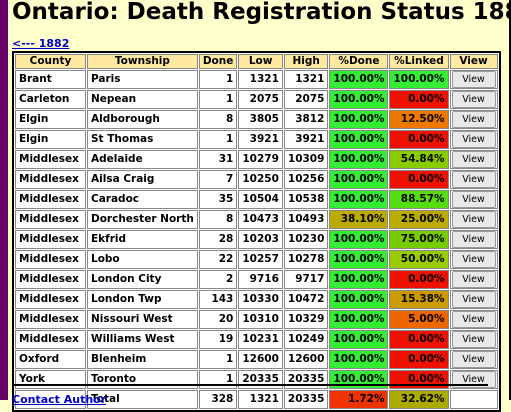  What do you see at coordinates (260, 61) in the screenshot?
I see `col-header-low: Low` at bounding box center [260, 61].